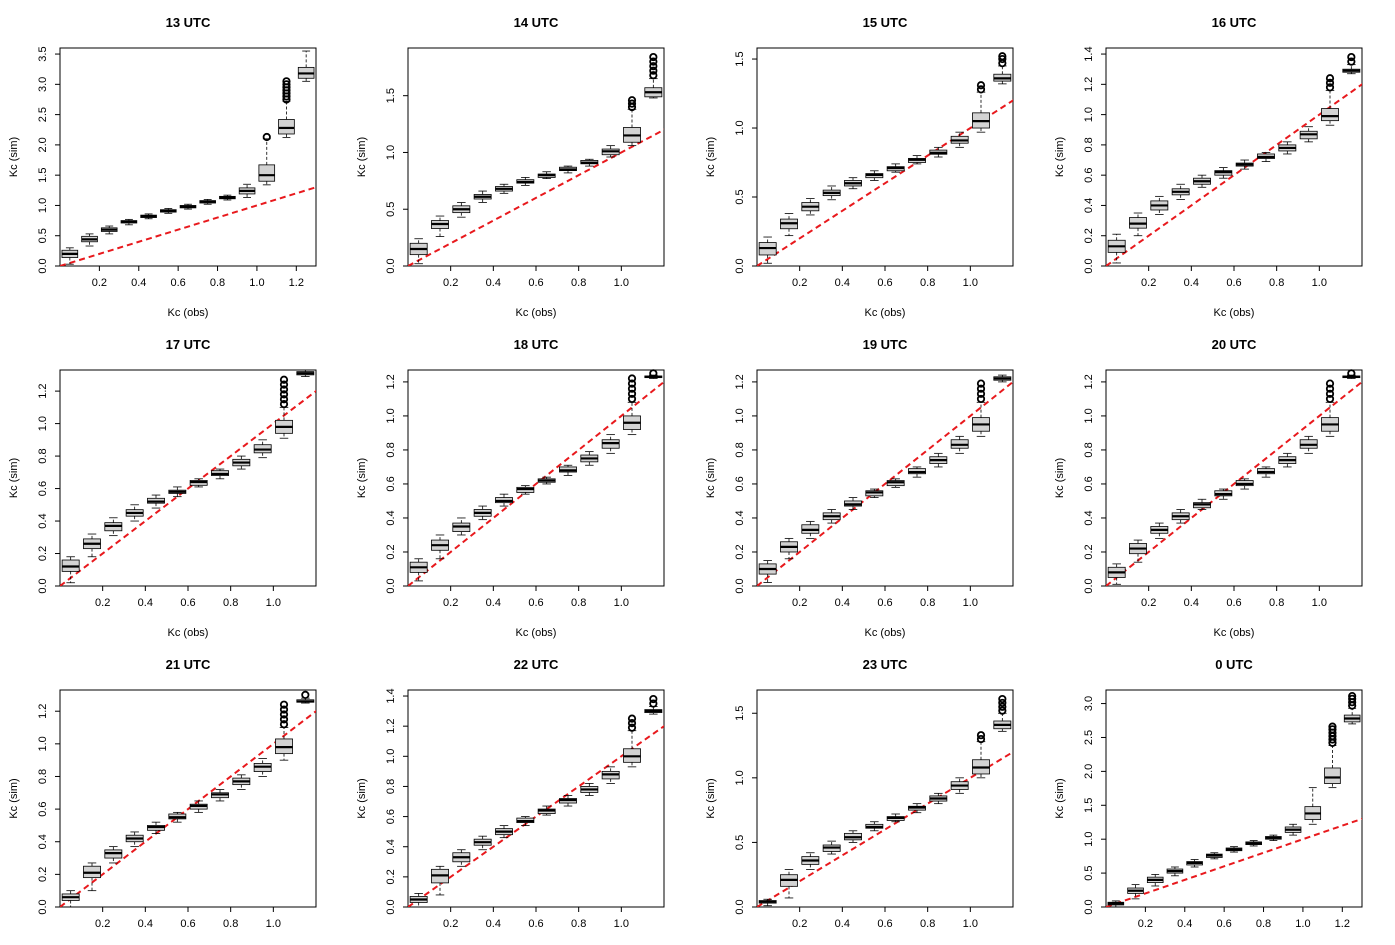 The width and height of the screenshot is (1395, 945). What do you see at coordinates (1089, 805) in the screenshot?
I see `y-tick-label: 1.5` at bounding box center [1089, 805].